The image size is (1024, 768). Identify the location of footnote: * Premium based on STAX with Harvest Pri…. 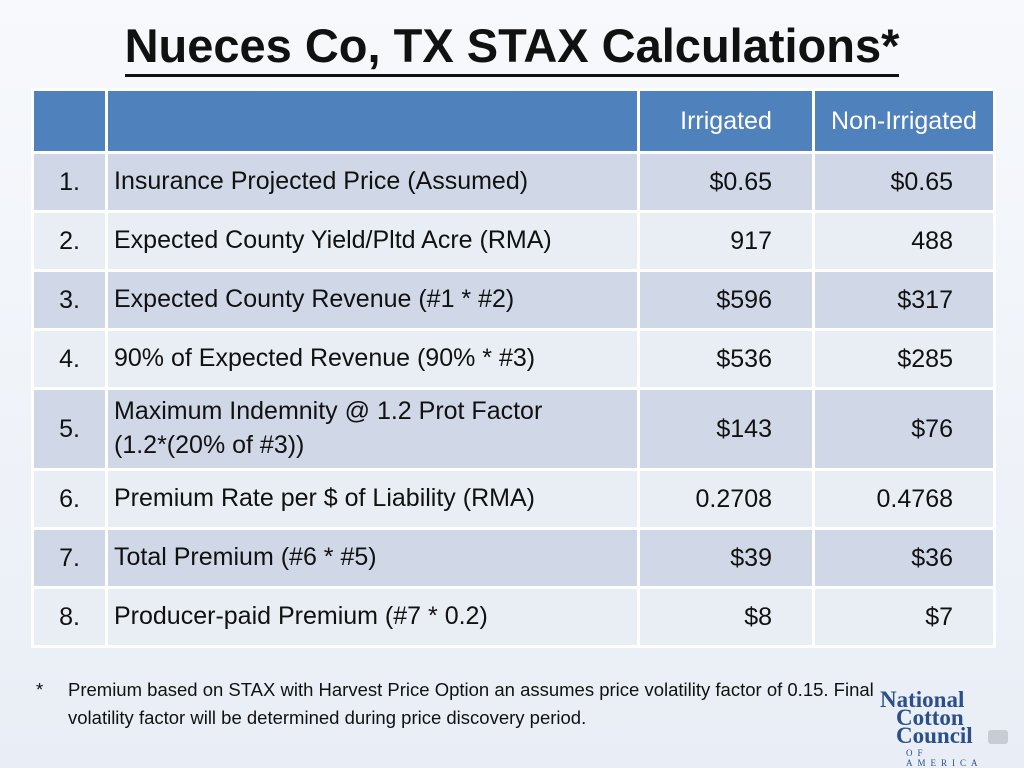
(461, 704).